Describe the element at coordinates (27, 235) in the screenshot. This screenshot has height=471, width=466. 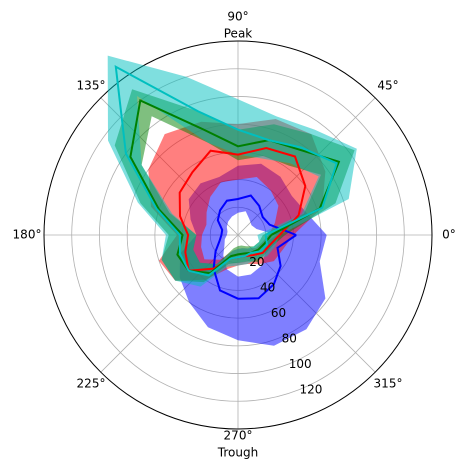
I see `angle-label-180: 180°` at that location.